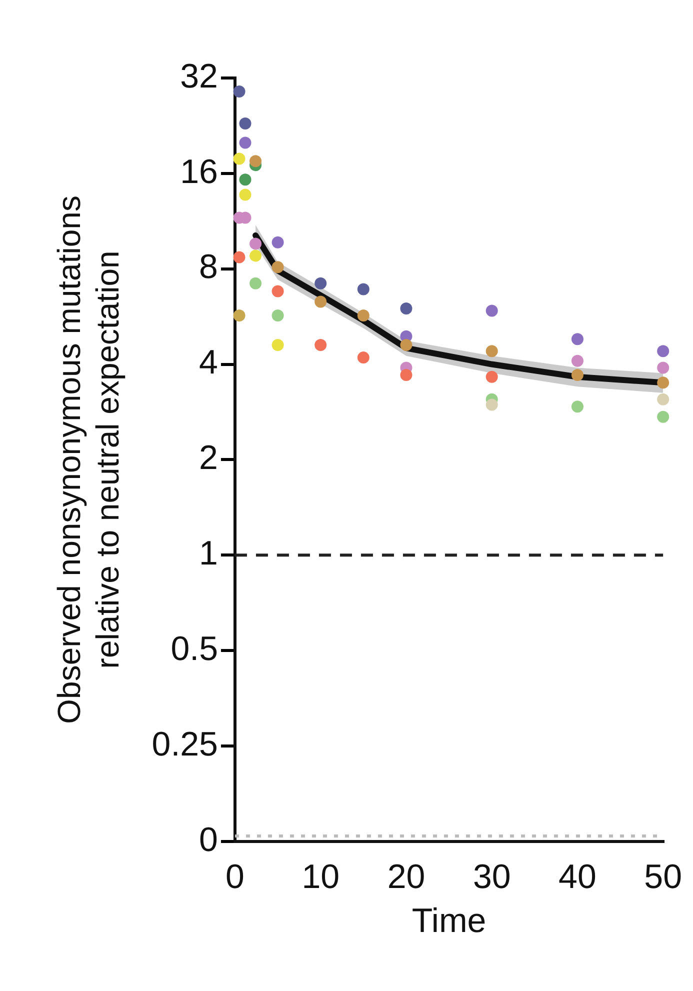  I want to click on y-tick-label: 0.5, so click(194, 649).